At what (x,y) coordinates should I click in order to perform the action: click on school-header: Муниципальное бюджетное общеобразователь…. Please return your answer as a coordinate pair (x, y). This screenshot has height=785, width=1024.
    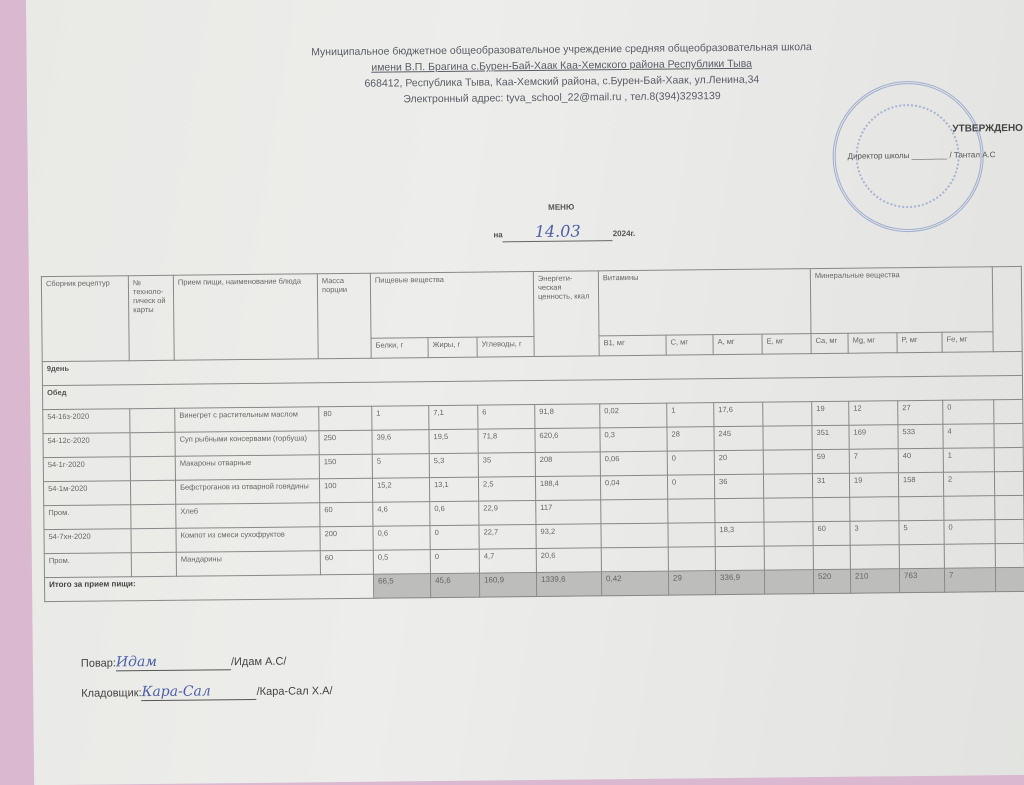
    Looking at the image, I should click on (561, 74).